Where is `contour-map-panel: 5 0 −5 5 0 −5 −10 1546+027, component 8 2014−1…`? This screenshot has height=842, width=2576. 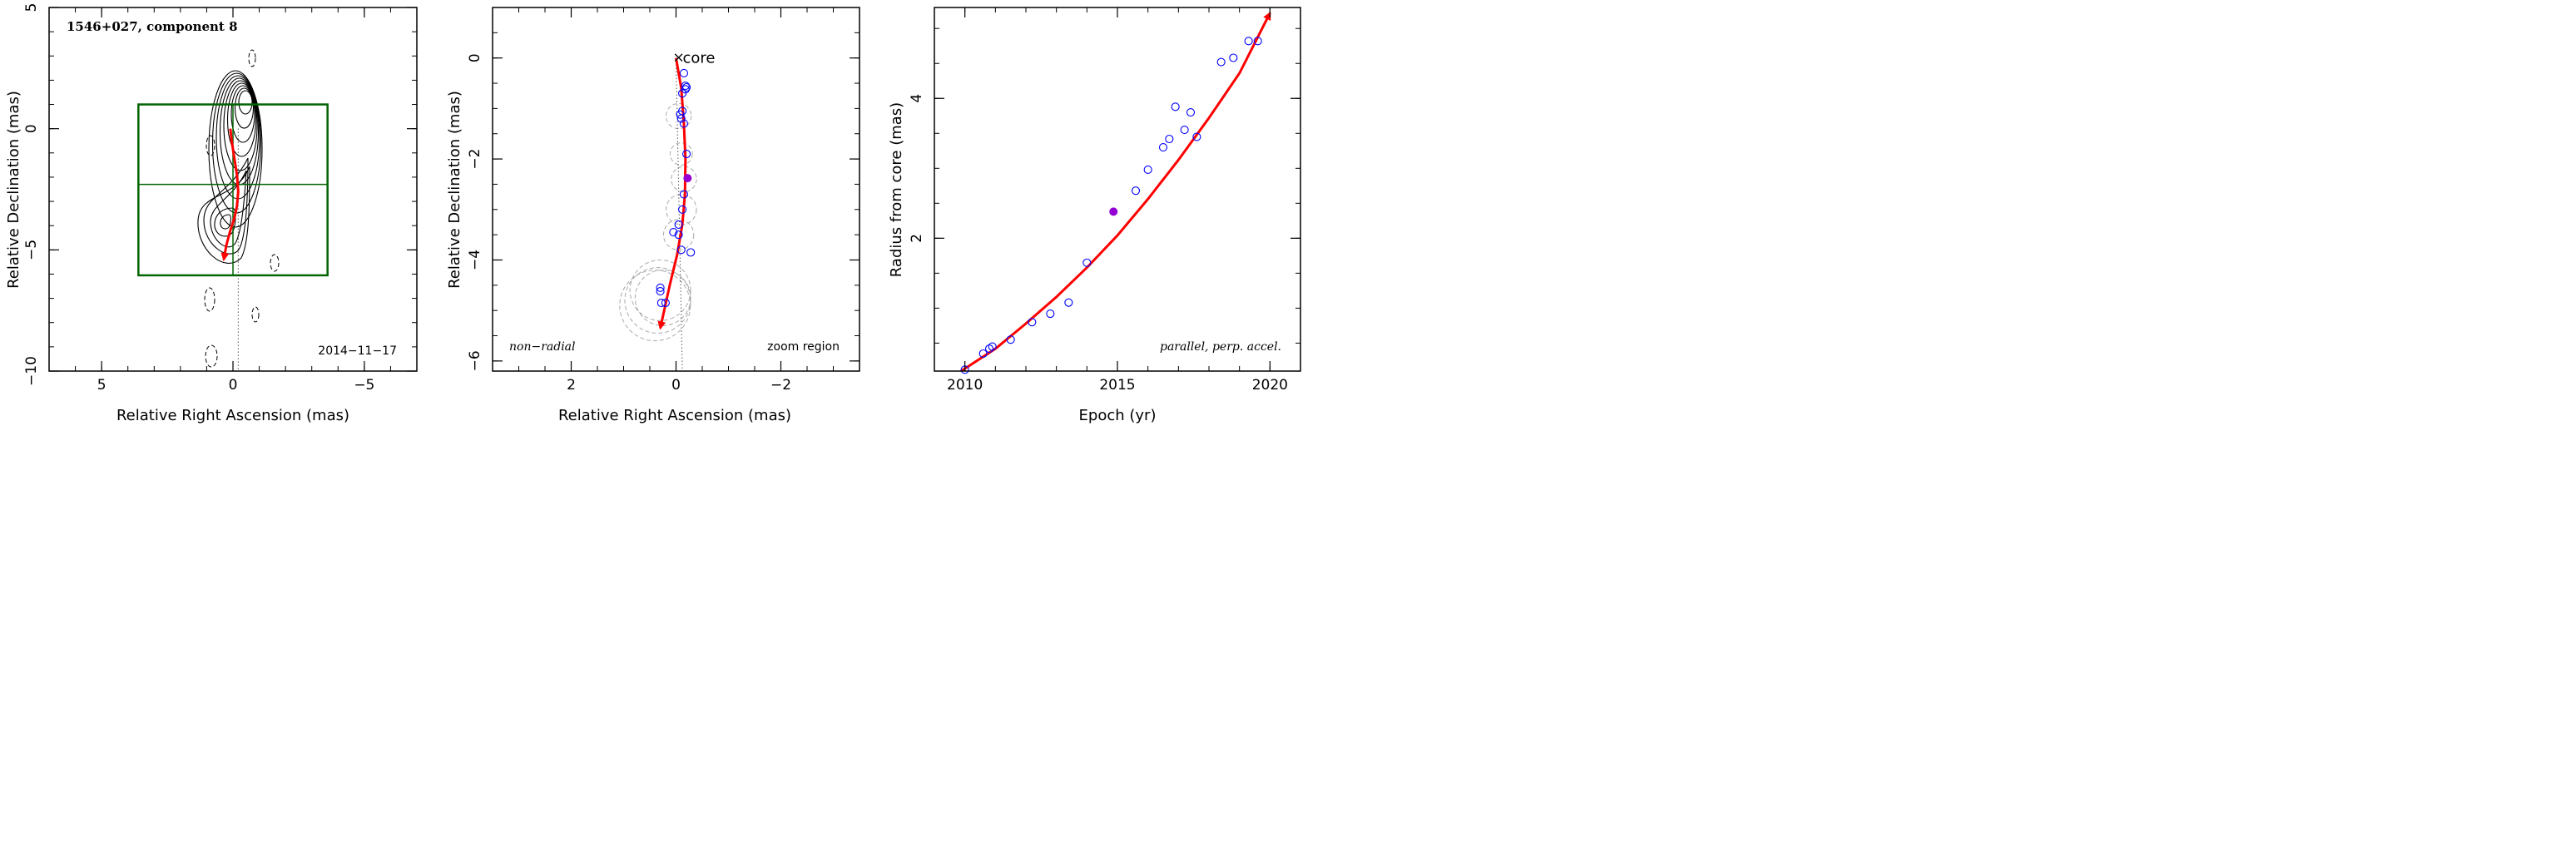 contour-map-panel: 5 0 −5 5 0 −5 −10 1546+027, component 8 2014−1… is located at coordinates (212, 213).